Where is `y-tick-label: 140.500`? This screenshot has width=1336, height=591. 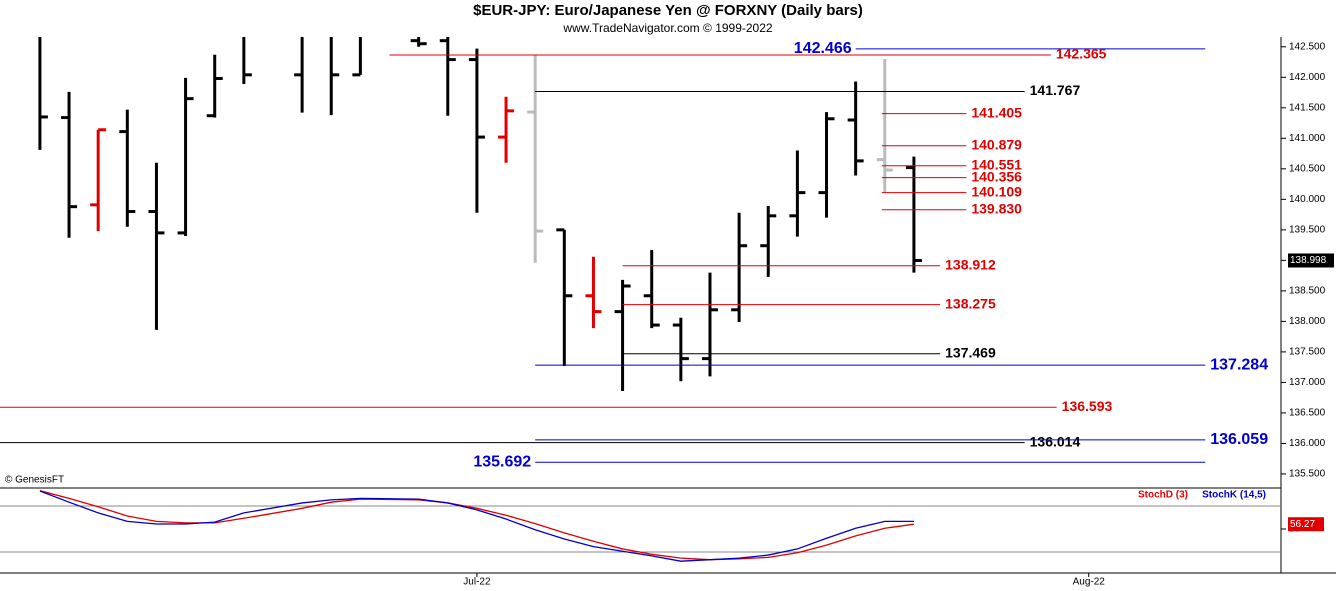
y-tick-label: 140.500 is located at coordinates (1307, 168).